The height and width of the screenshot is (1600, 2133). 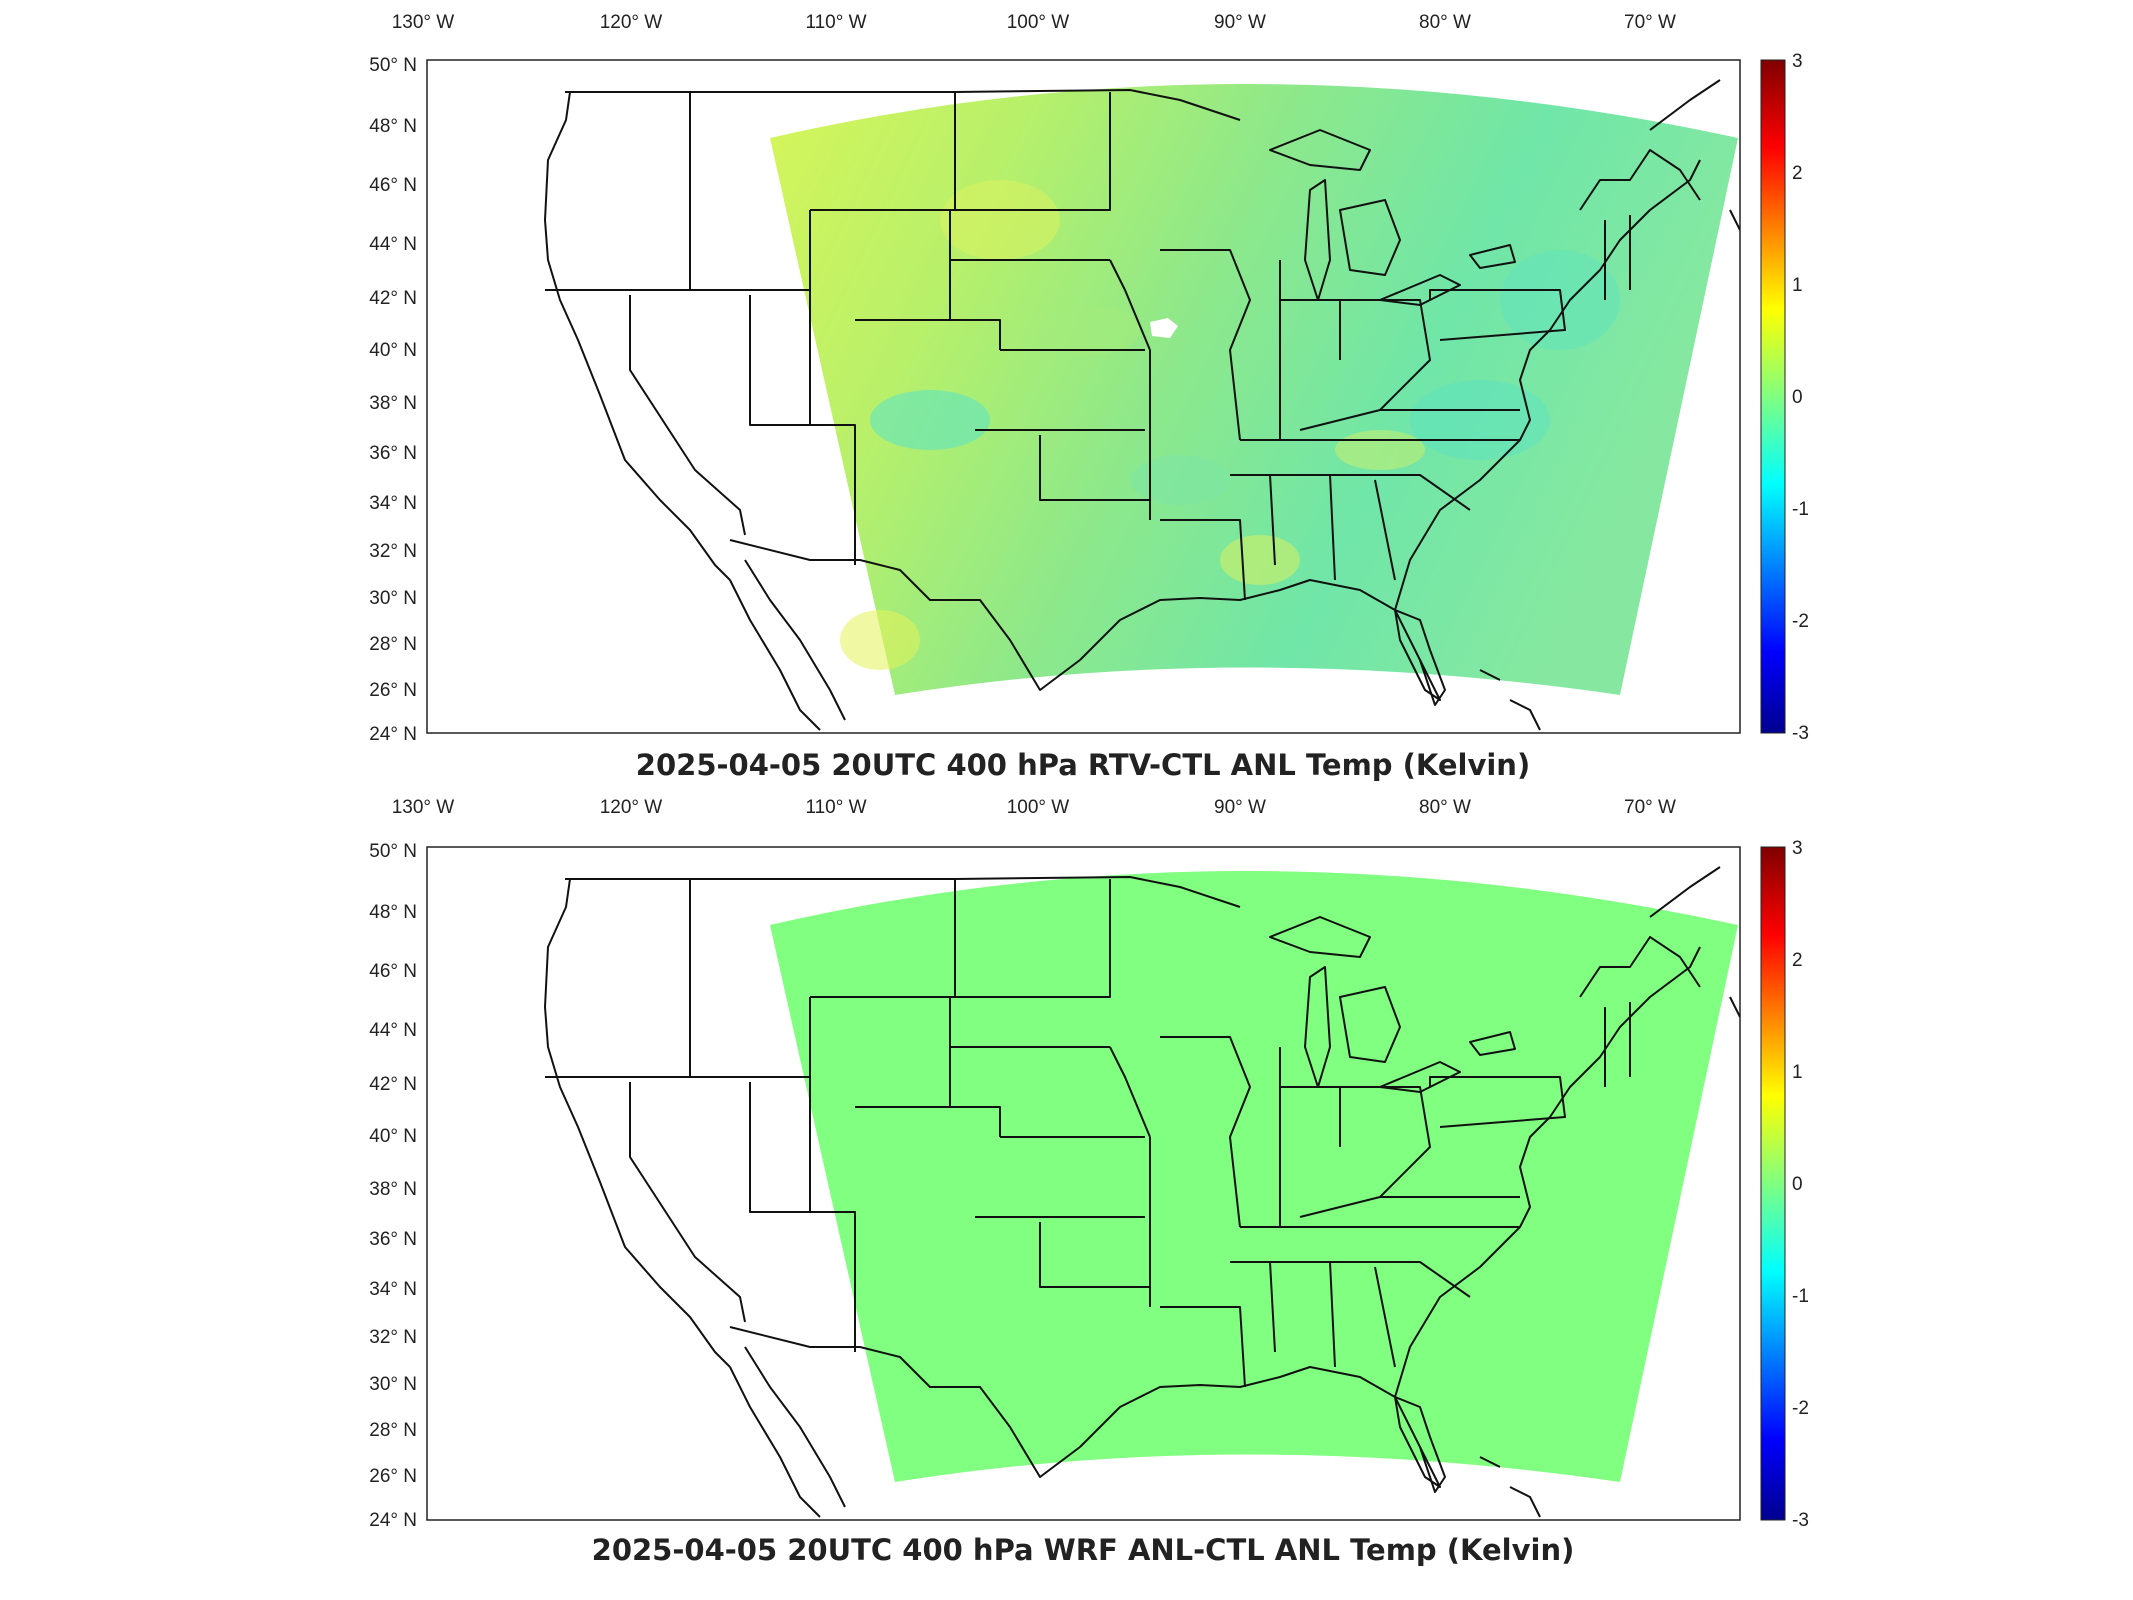 What do you see at coordinates (1230, 425) in the screenshot?
I see `field-texture` at bounding box center [1230, 425].